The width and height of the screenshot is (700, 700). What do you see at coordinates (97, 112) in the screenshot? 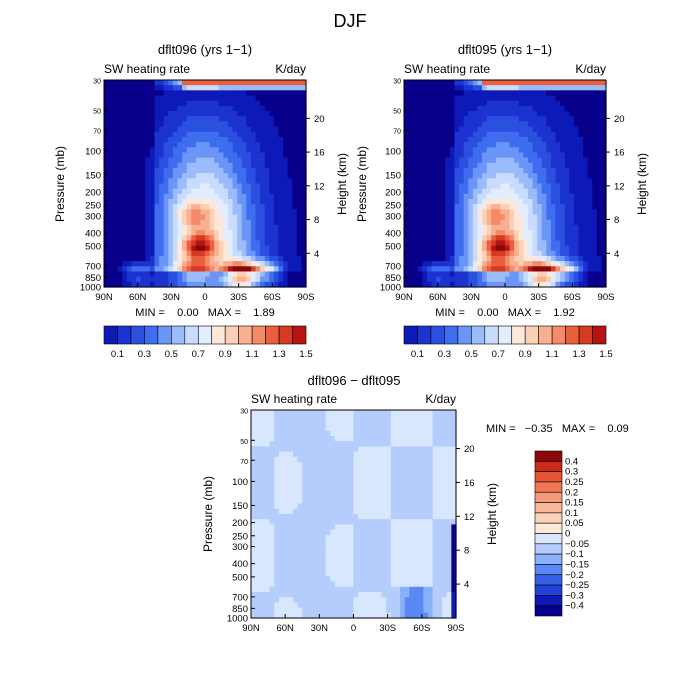
I see `y-tick-label: 50` at bounding box center [97, 112].